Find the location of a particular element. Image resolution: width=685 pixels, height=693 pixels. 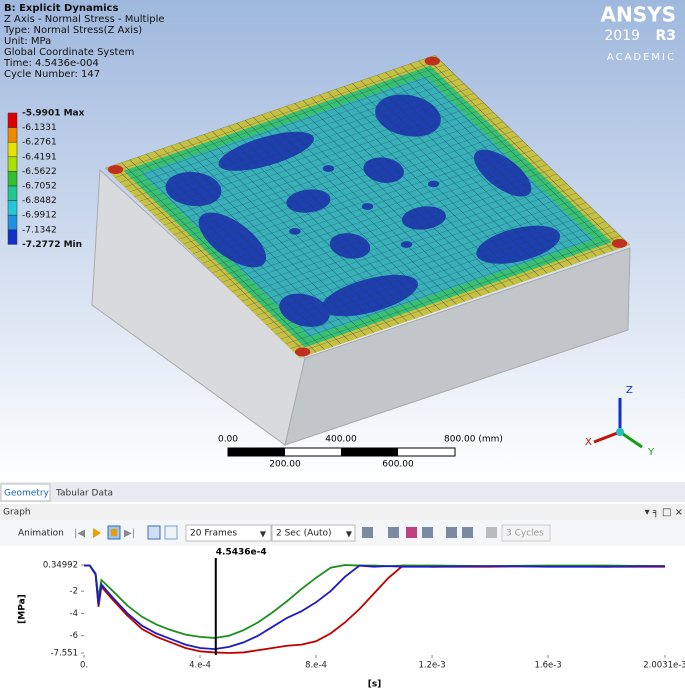

frames-value: 20 Frames is located at coordinates (213, 534).